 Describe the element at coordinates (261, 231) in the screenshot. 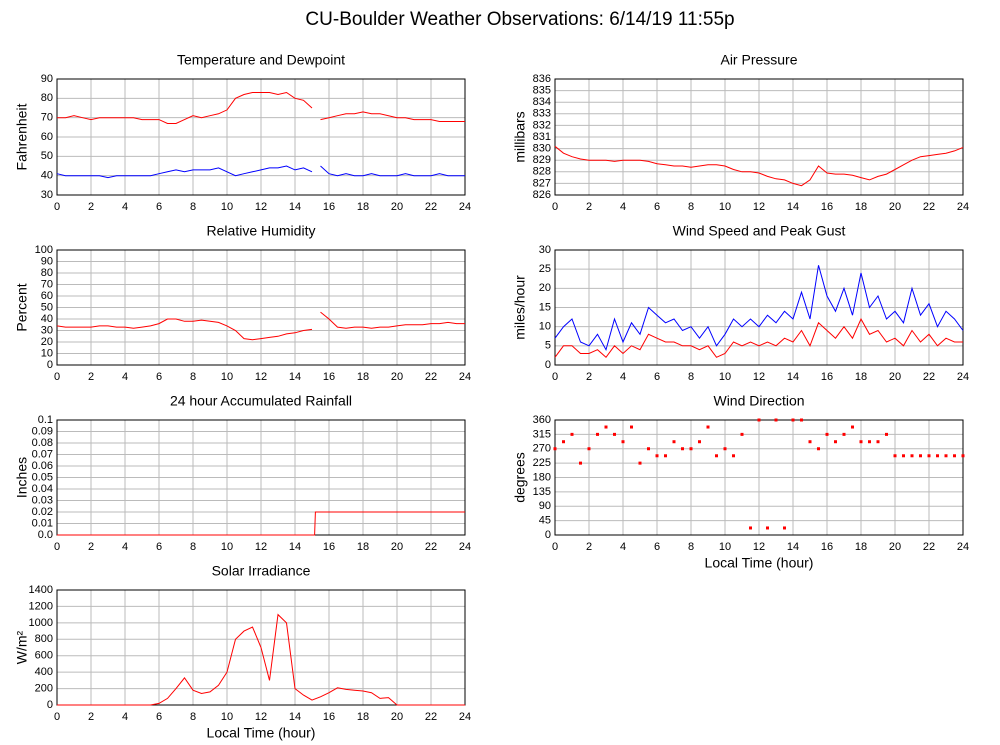

I see `chart-title: Relative Humidity` at that location.